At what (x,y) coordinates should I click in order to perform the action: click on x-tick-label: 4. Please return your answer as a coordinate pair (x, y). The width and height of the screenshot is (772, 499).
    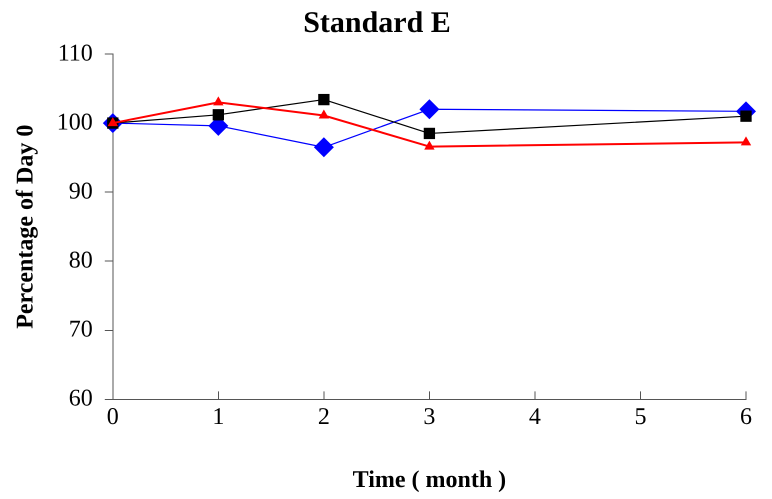
    Looking at the image, I should click on (534, 417).